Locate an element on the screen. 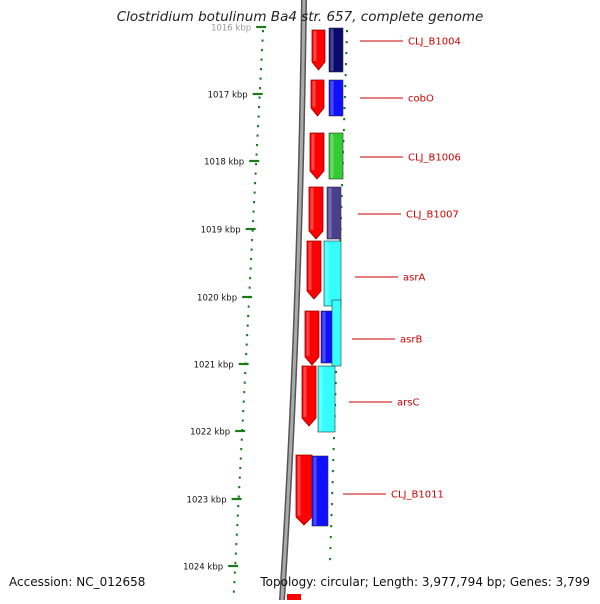 The width and height of the screenshot is (600, 604). gene-label: arsC is located at coordinates (408, 403).